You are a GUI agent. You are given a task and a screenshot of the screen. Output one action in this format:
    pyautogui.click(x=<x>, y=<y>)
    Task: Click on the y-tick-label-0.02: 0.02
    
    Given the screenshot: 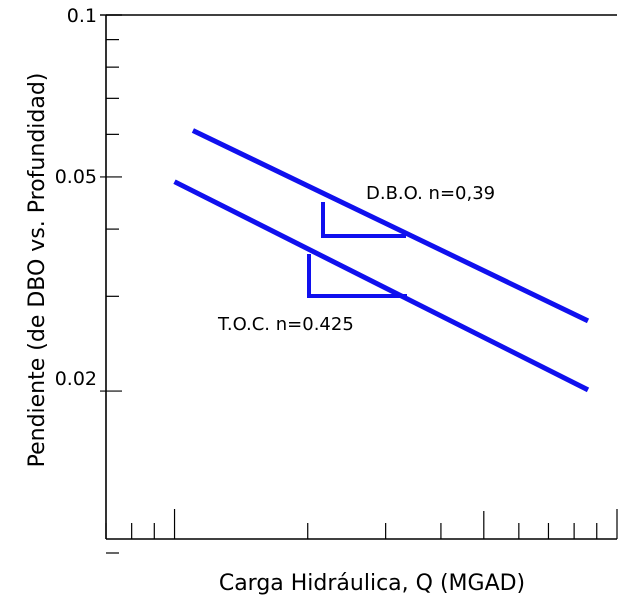 What is the action you would take?
    pyautogui.click(x=76, y=379)
    